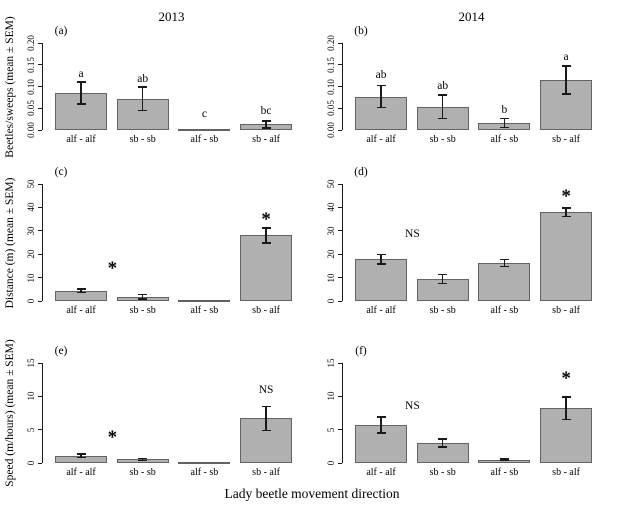  What do you see at coordinates (171, 16) in the screenshot?
I see `panel-title: 2013` at bounding box center [171, 16].